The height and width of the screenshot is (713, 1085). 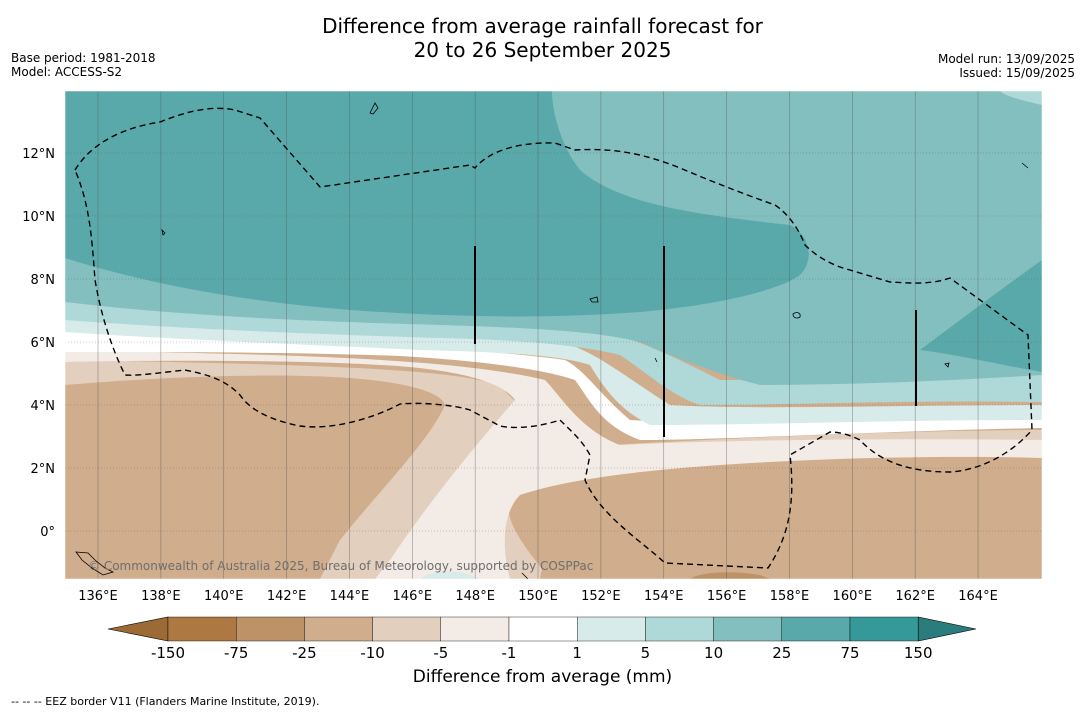 What do you see at coordinates (38, 217) in the screenshot?
I see `lat-label: 10°N` at bounding box center [38, 217].